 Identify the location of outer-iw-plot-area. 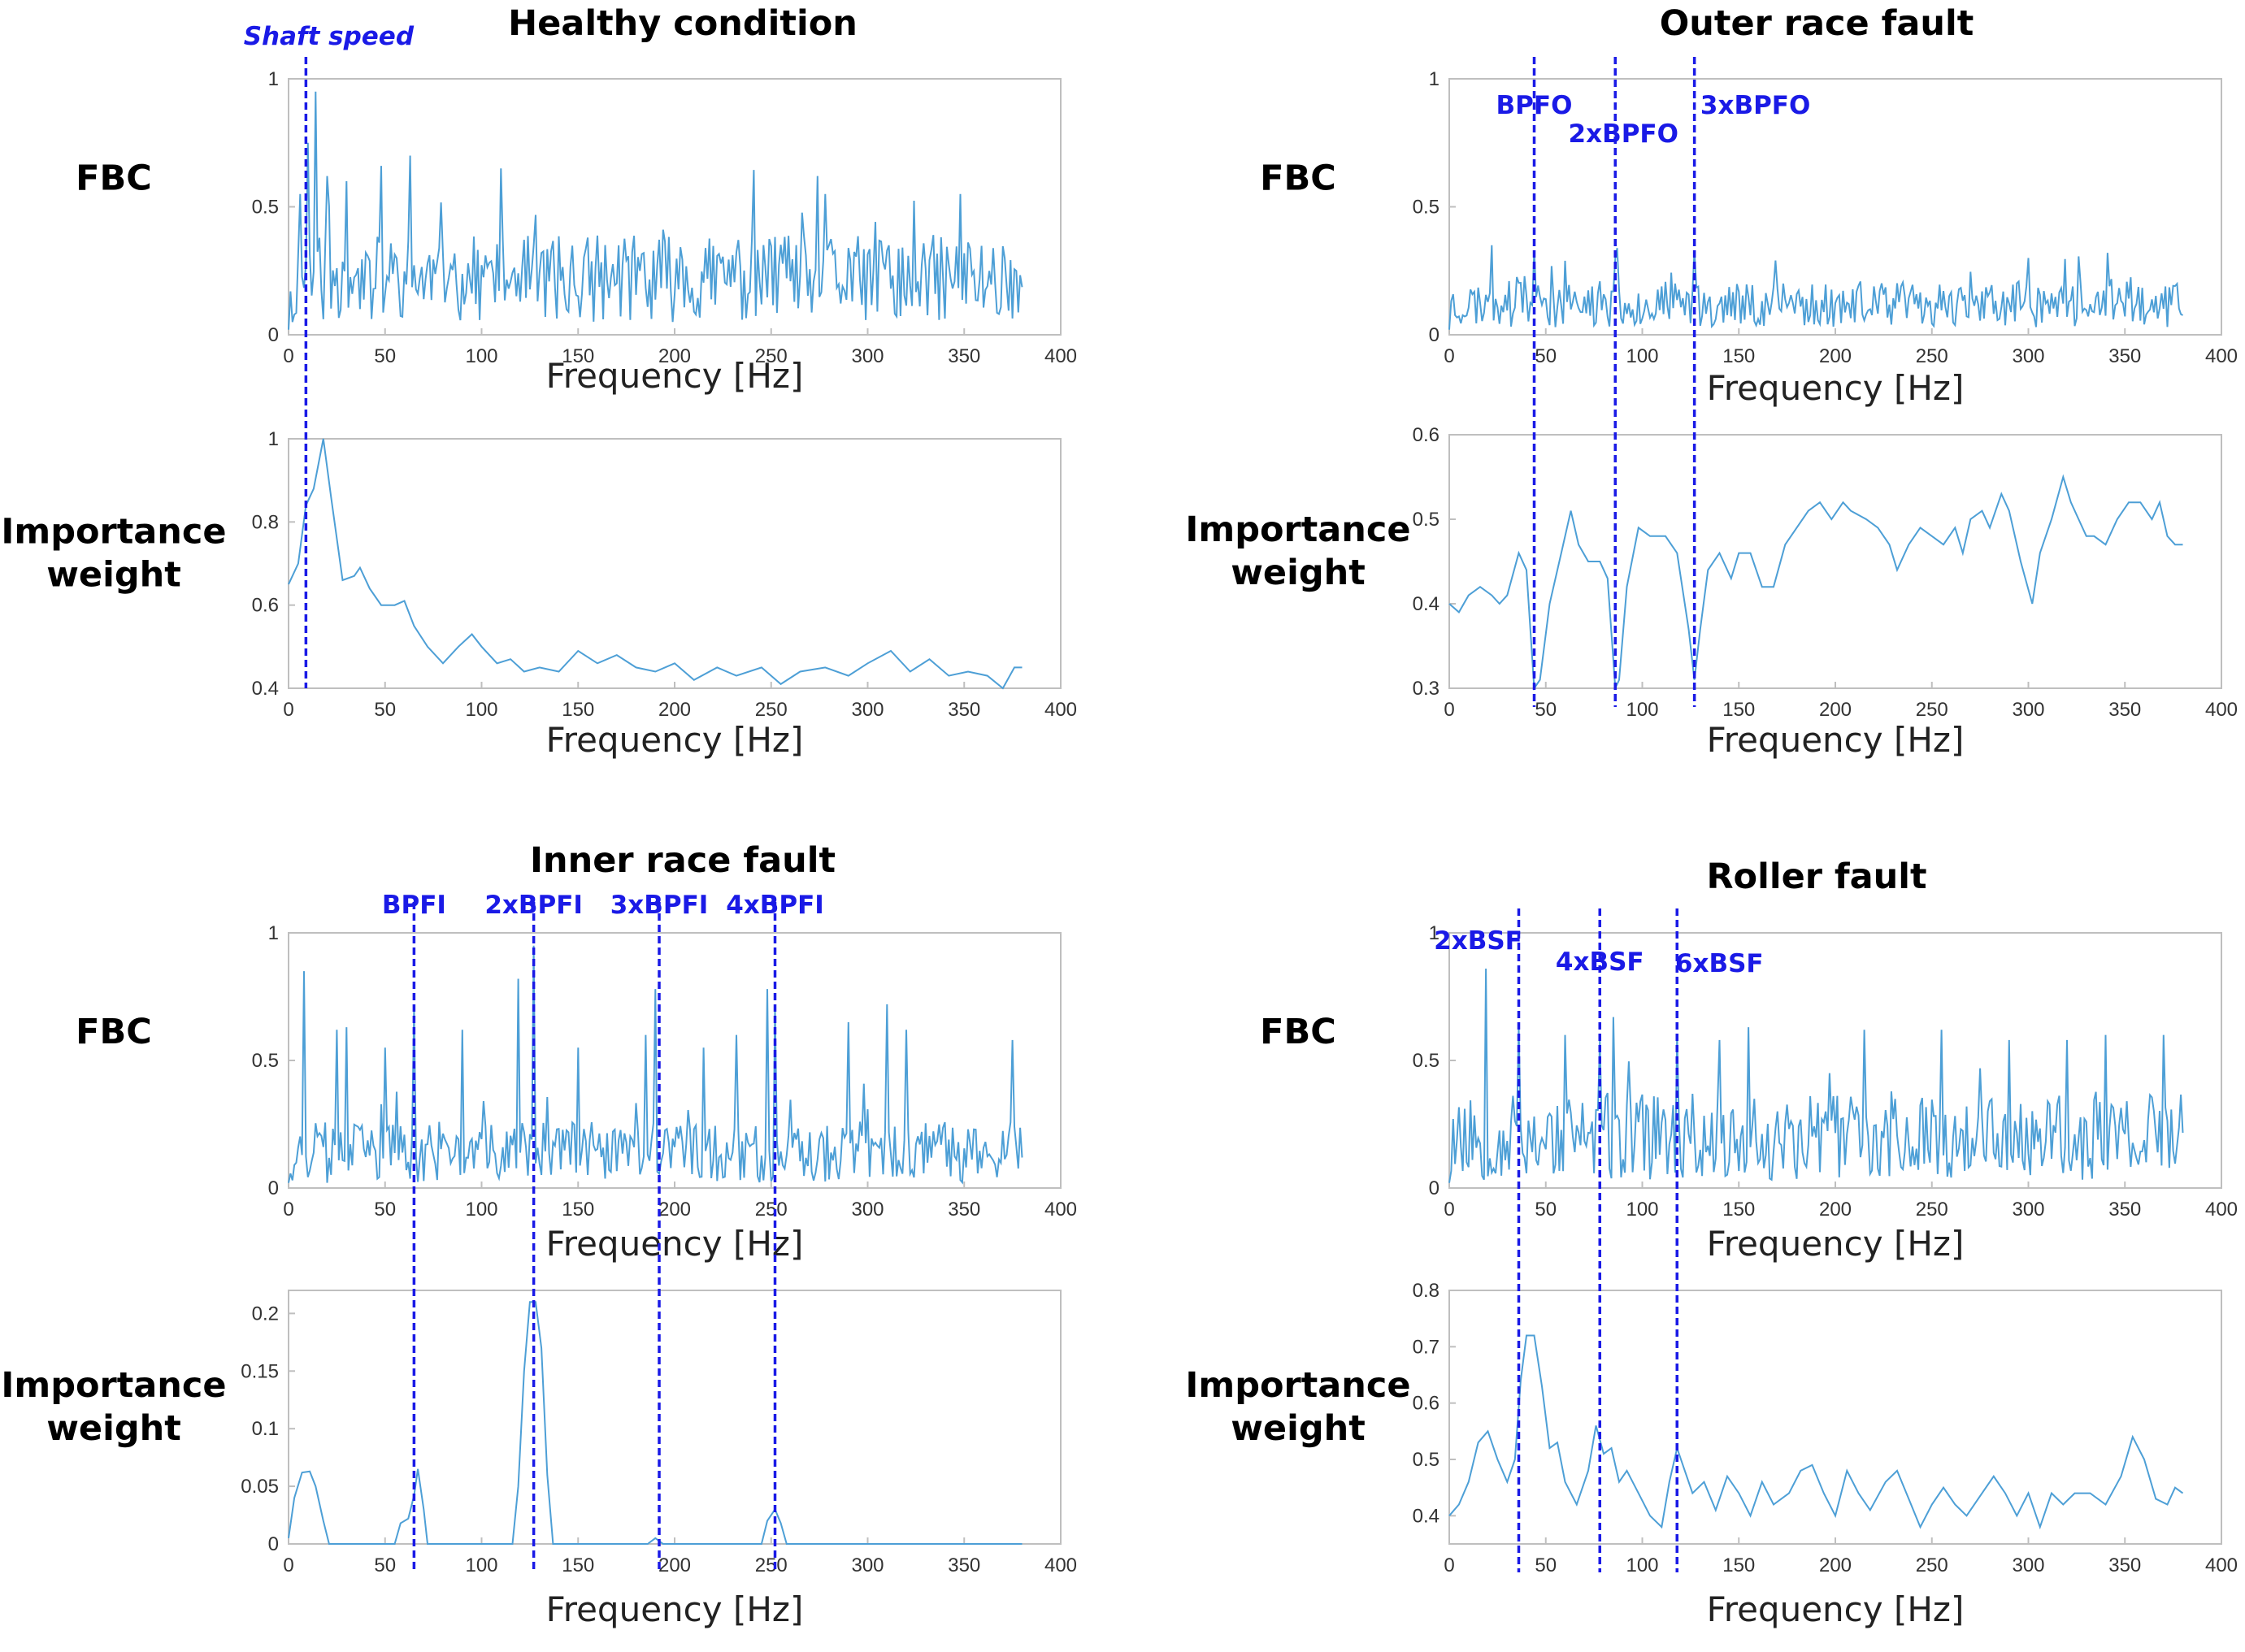
(1835, 561).